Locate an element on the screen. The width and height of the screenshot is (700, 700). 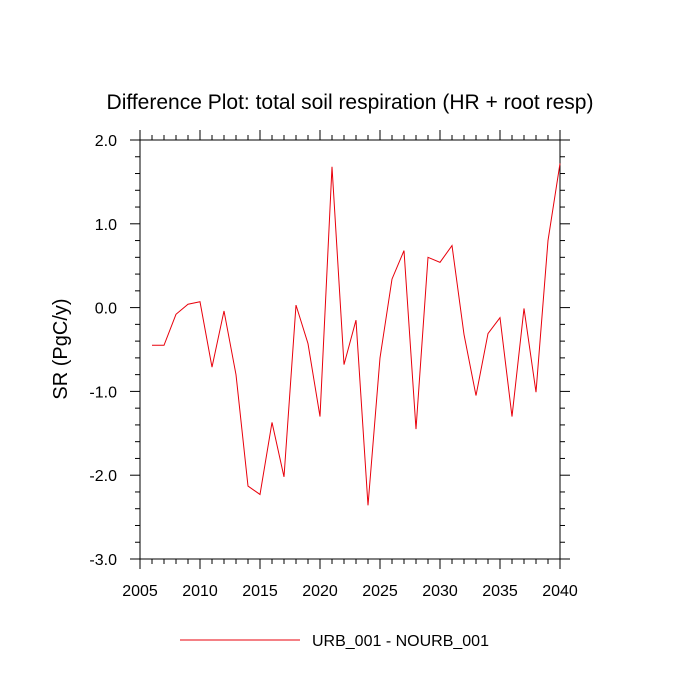
x-tick-label: 2040 is located at coordinates (560, 591).